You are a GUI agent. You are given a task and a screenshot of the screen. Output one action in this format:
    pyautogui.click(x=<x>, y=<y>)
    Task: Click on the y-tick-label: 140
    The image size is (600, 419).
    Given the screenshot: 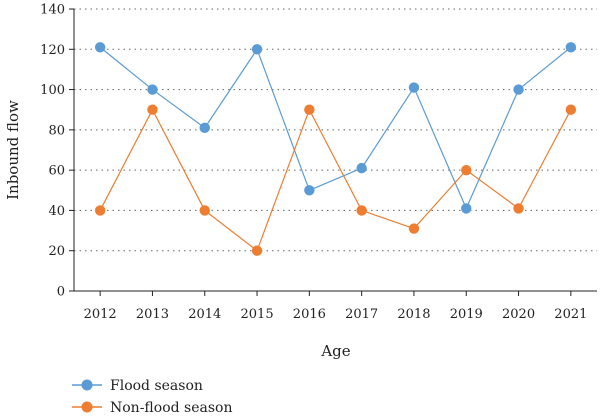 What is the action you would take?
    pyautogui.click(x=52, y=10)
    